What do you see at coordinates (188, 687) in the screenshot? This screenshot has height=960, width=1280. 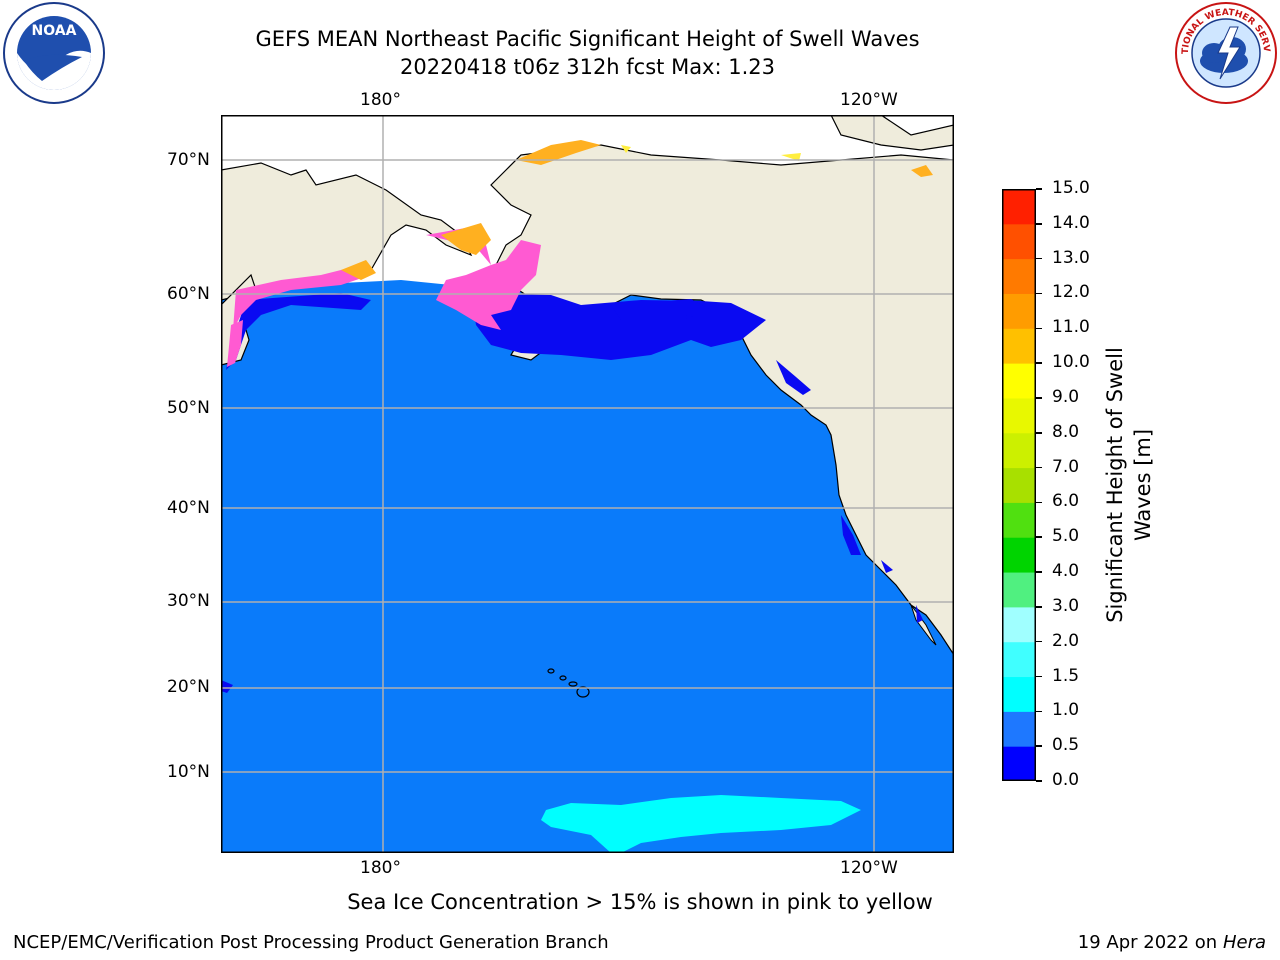 I see `lat-label-20n: 20°N` at bounding box center [188, 687].